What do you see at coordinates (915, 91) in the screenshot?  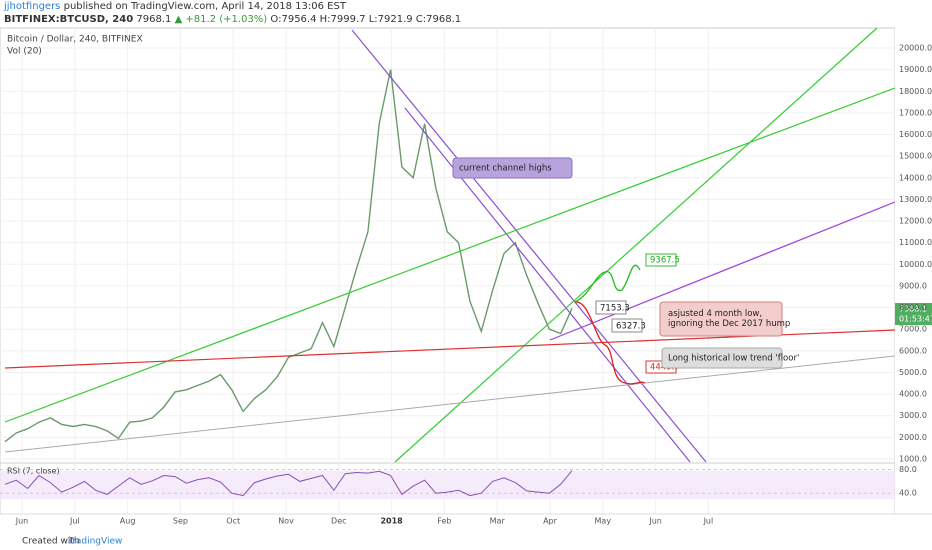 I see `y-tick-label: 18000.0` at bounding box center [915, 91].